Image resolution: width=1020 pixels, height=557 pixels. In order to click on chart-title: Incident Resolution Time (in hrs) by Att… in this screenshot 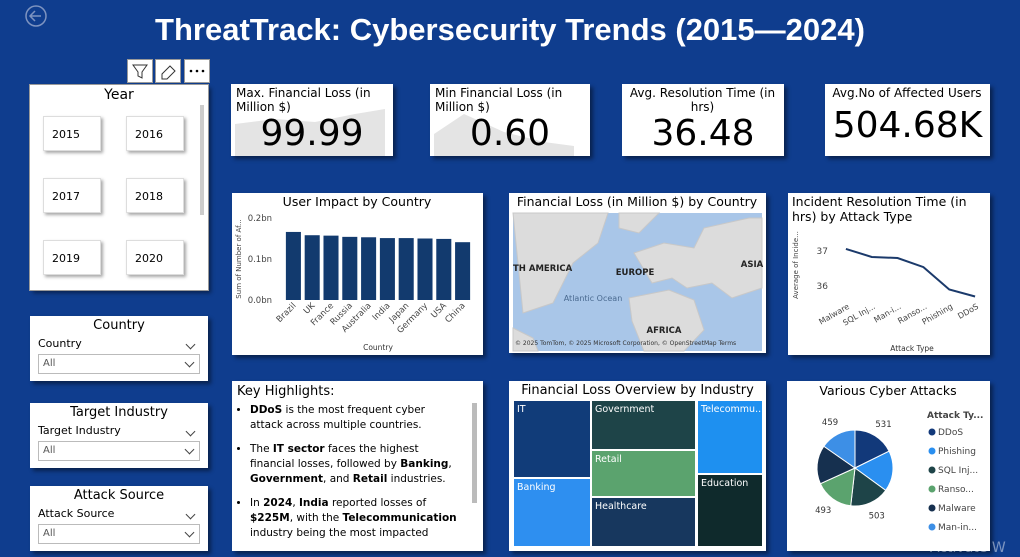, I will do `click(879, 209)`.